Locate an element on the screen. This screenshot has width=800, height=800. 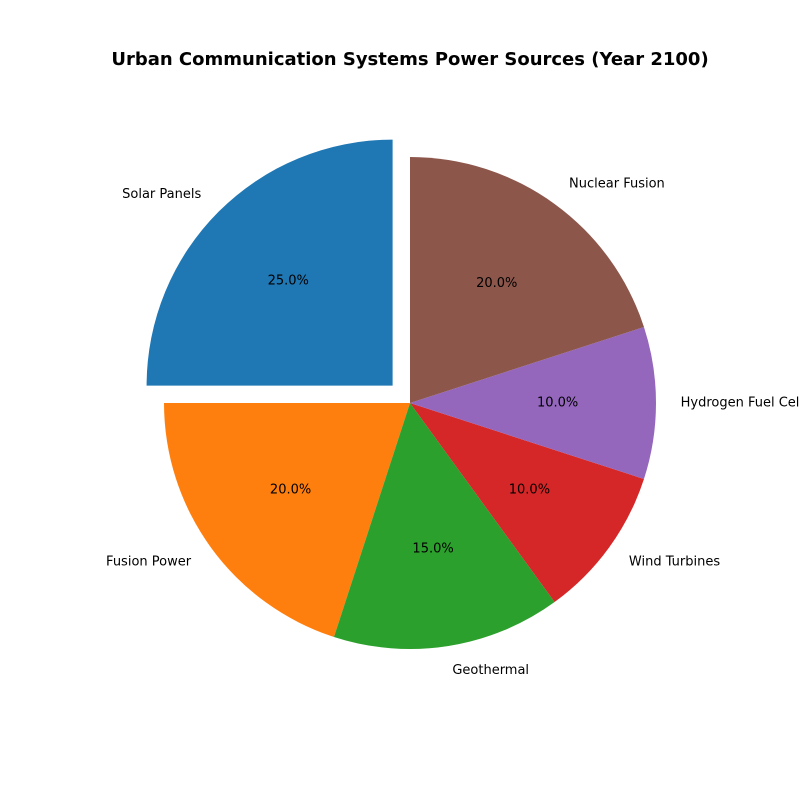
pct-label-wind-turbines: 10.0% is located at coordinates (529, 489).